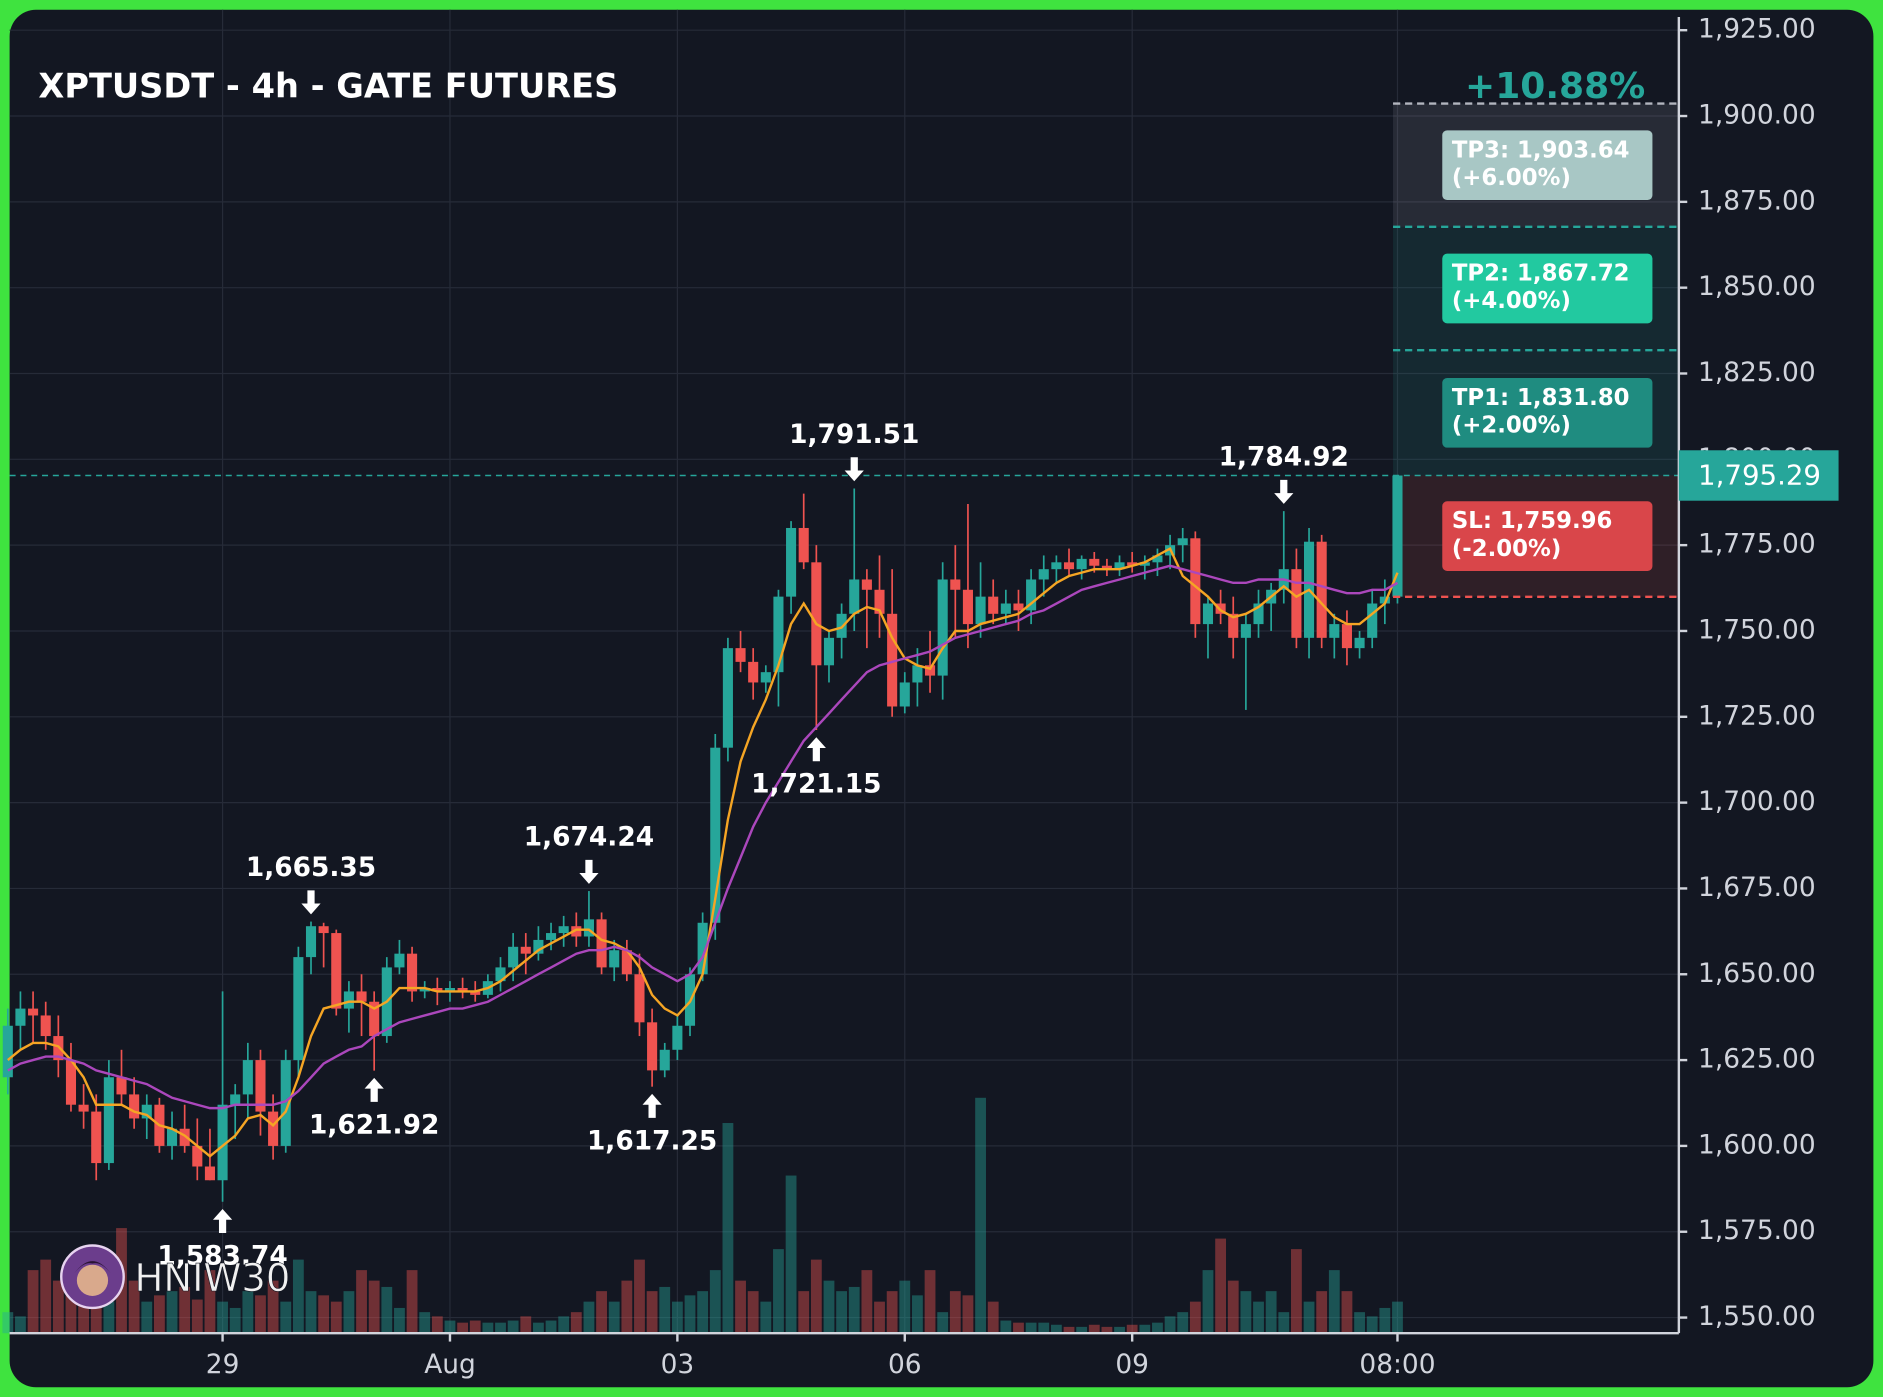  I want to click on avatar-hair, so click(92, 1267).